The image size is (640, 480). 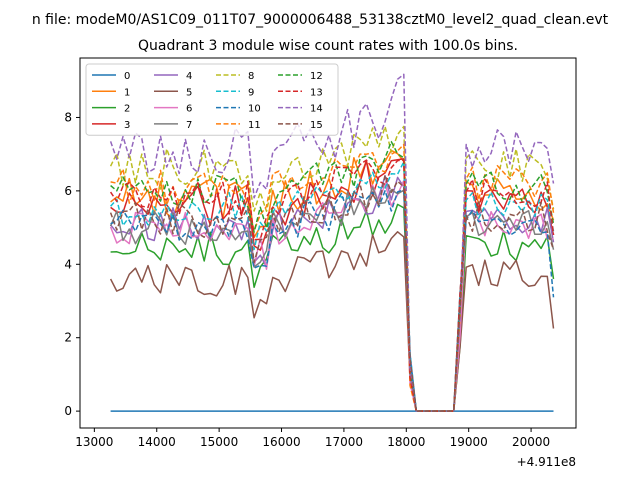 I want to click on y-tick-label: 8, so click(x=68, y=117).